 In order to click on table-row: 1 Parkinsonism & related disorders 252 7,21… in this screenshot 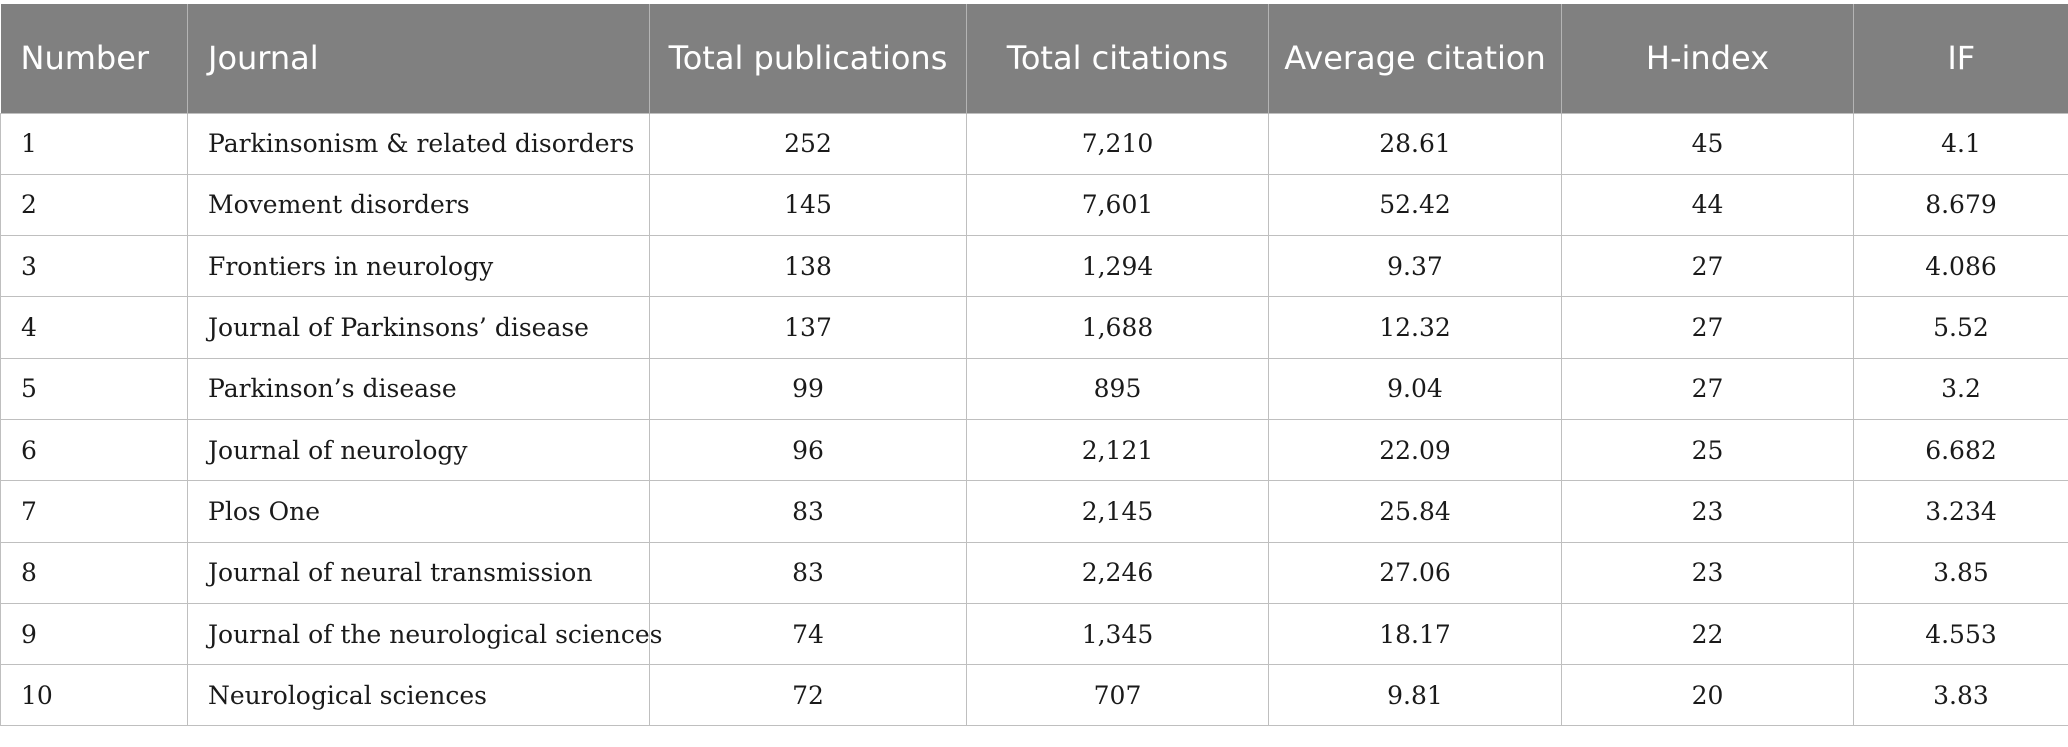, I will do `click(1034, 143)`.